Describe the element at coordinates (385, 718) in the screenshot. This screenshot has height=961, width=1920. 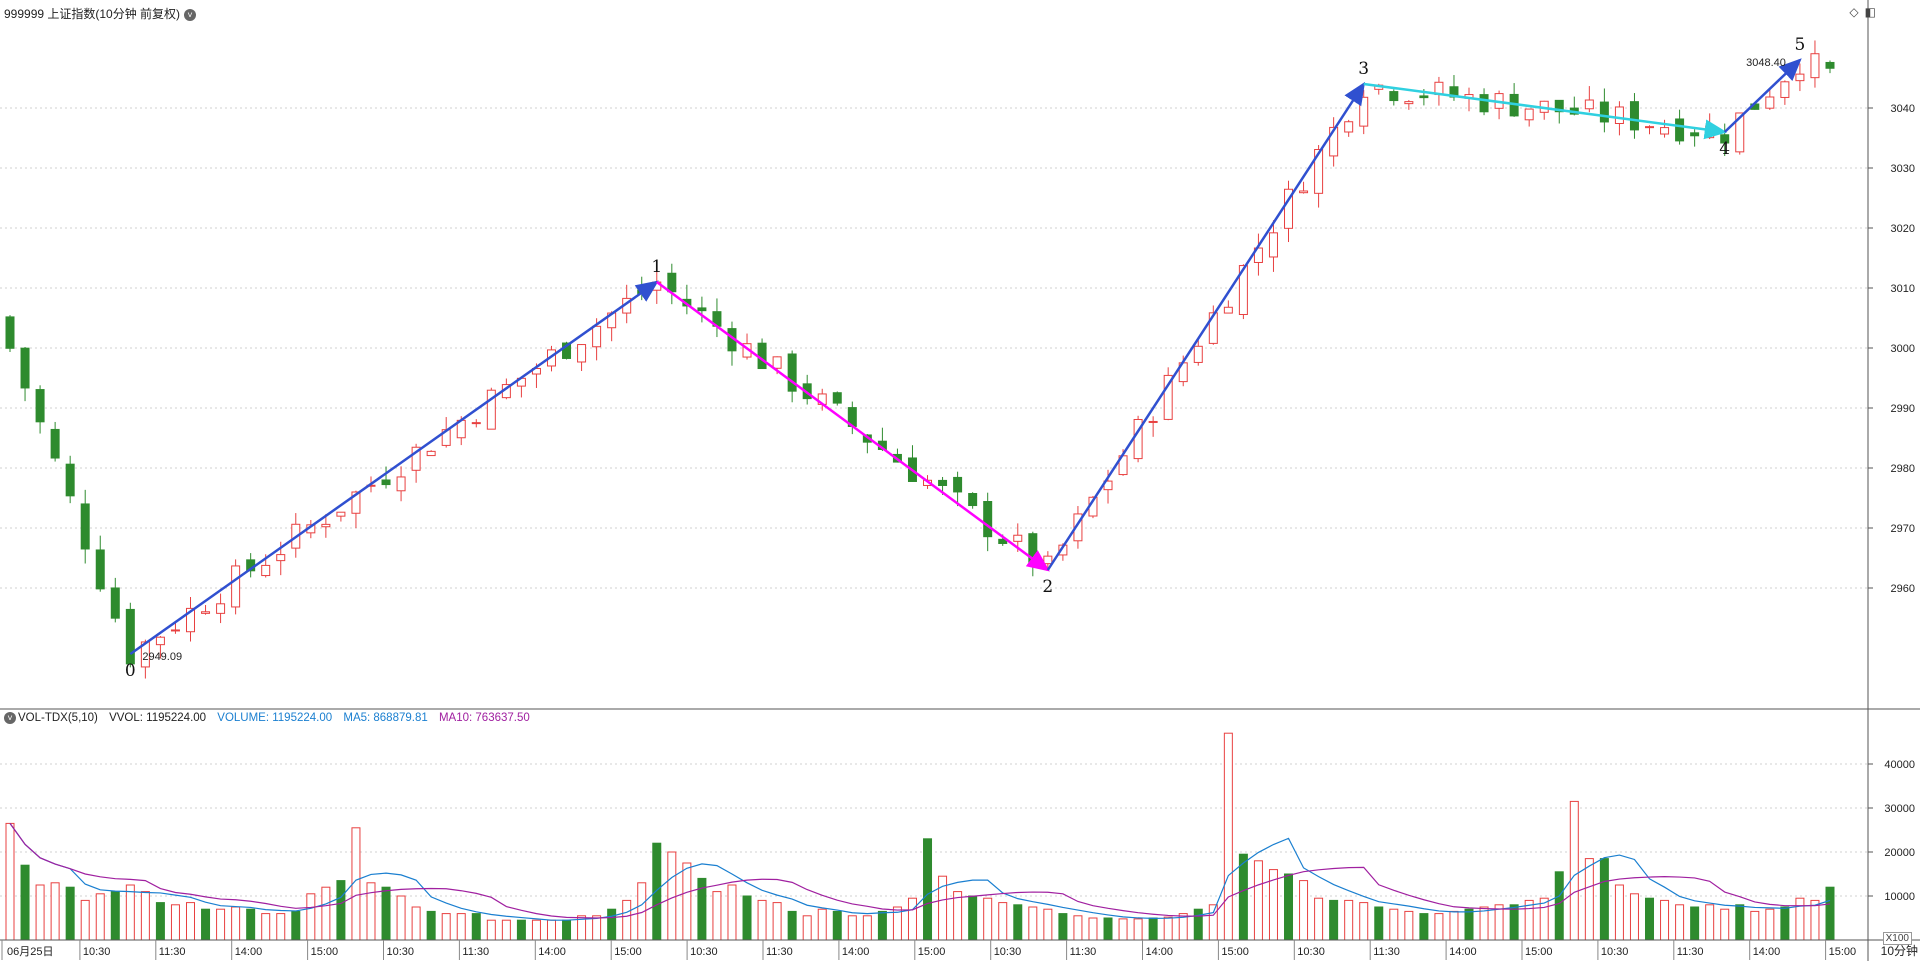
I see `vol-ma5: MA5: 868879.81` at that location.